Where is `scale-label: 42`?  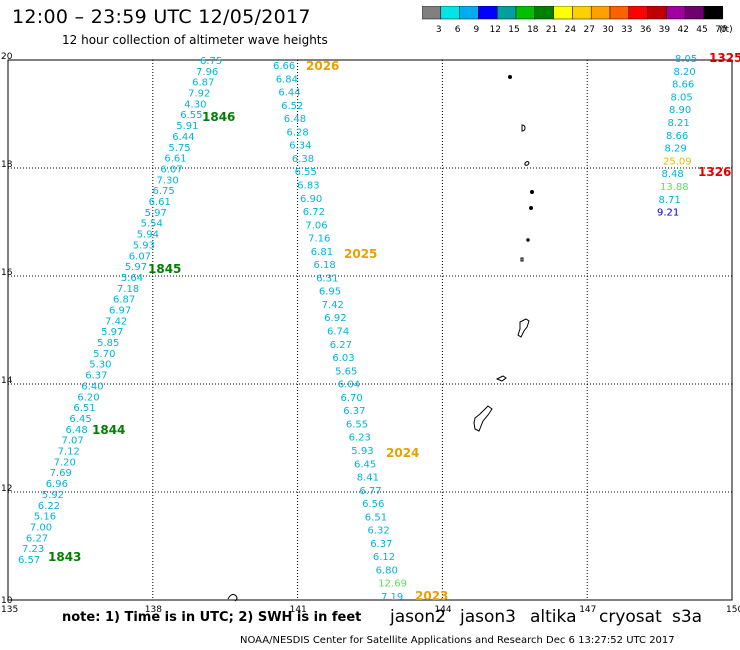
scale-label: 42 is located at coordinates (682, 30).